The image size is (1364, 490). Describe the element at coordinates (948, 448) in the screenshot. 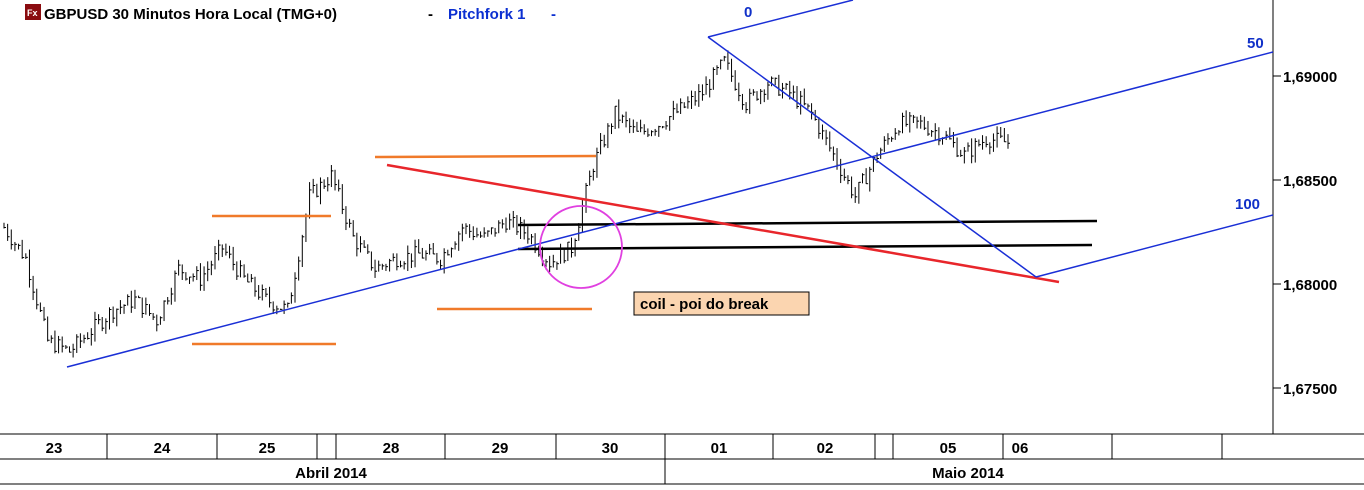

I see `x-day-label: 05` at that location.